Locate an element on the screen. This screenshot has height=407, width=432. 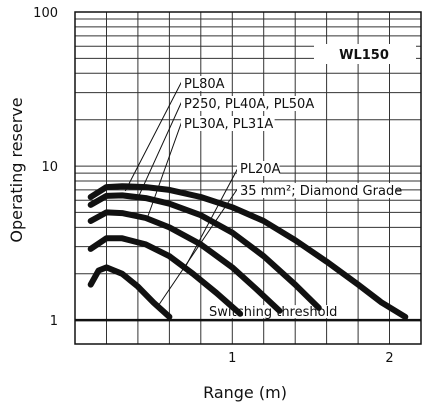
x-tick-label: 2 is located at coordinates (389, 358).